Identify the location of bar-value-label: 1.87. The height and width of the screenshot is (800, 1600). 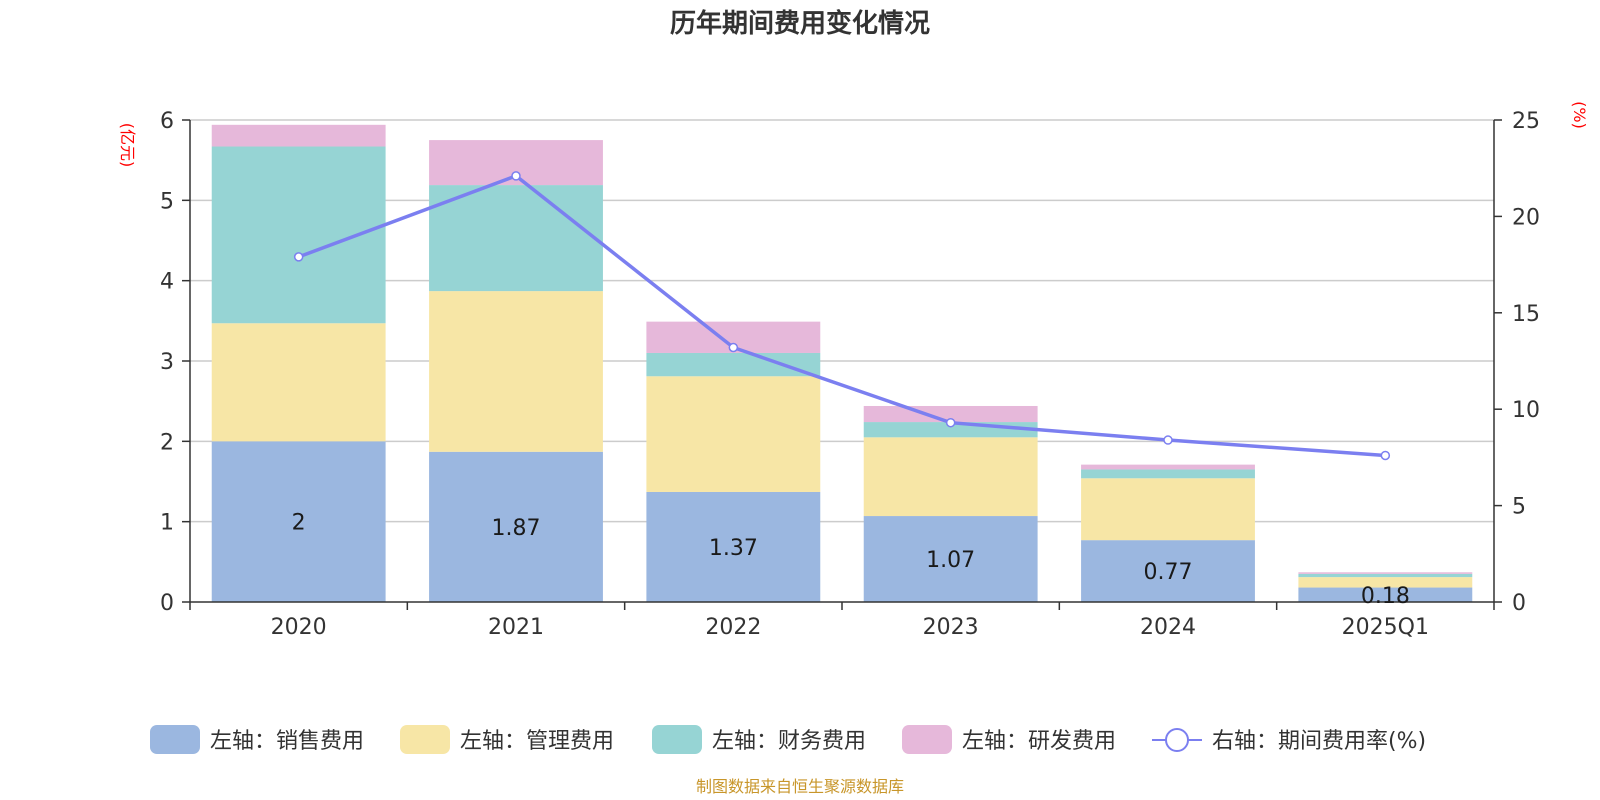
(516, 528).